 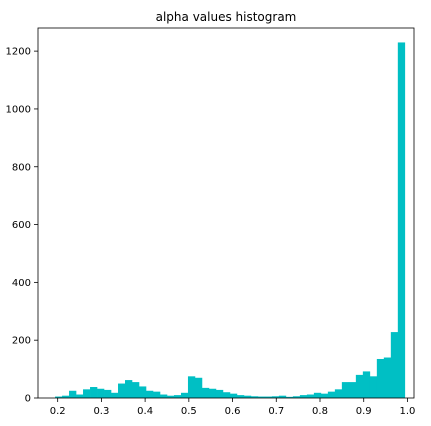 What do you see at coordinates (407, 411) in the screenshot?
I see `x-tick-label: 1.0` at bounding box center [407, 411].